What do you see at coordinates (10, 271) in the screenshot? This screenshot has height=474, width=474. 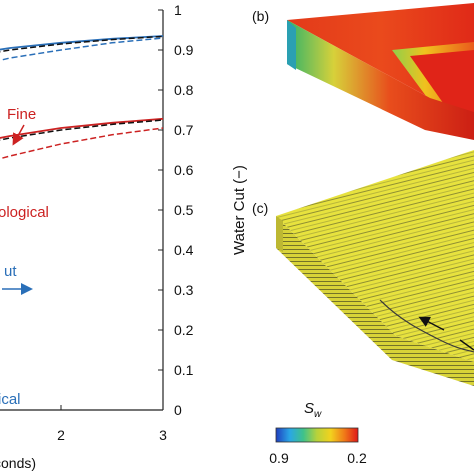 I see `annotation-cut: ut` at bounding box center [10, 271].